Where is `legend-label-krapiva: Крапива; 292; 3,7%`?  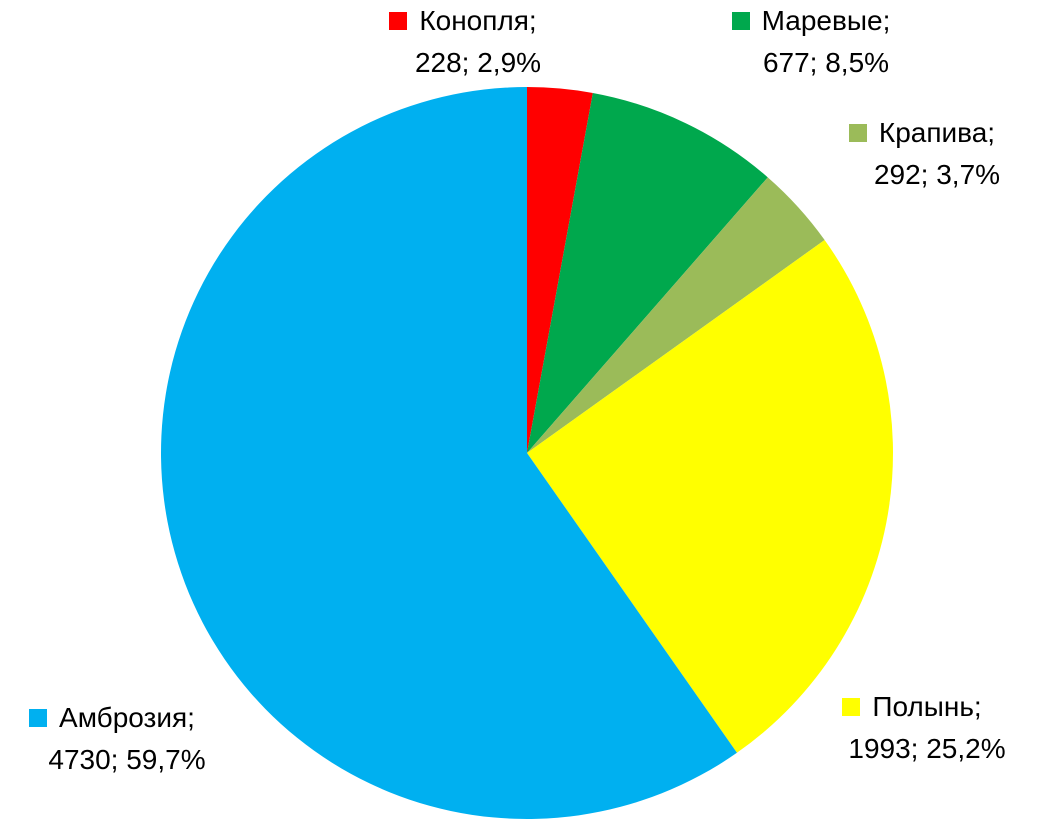
legend-label-krapiva: Крапива; 292; 3,7% is located at coordinates (922, 154).